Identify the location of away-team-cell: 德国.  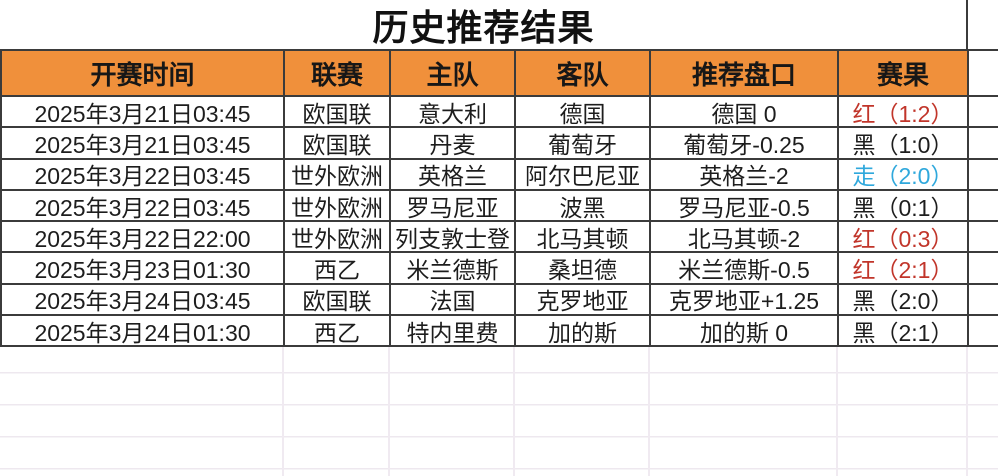
(583, 113).